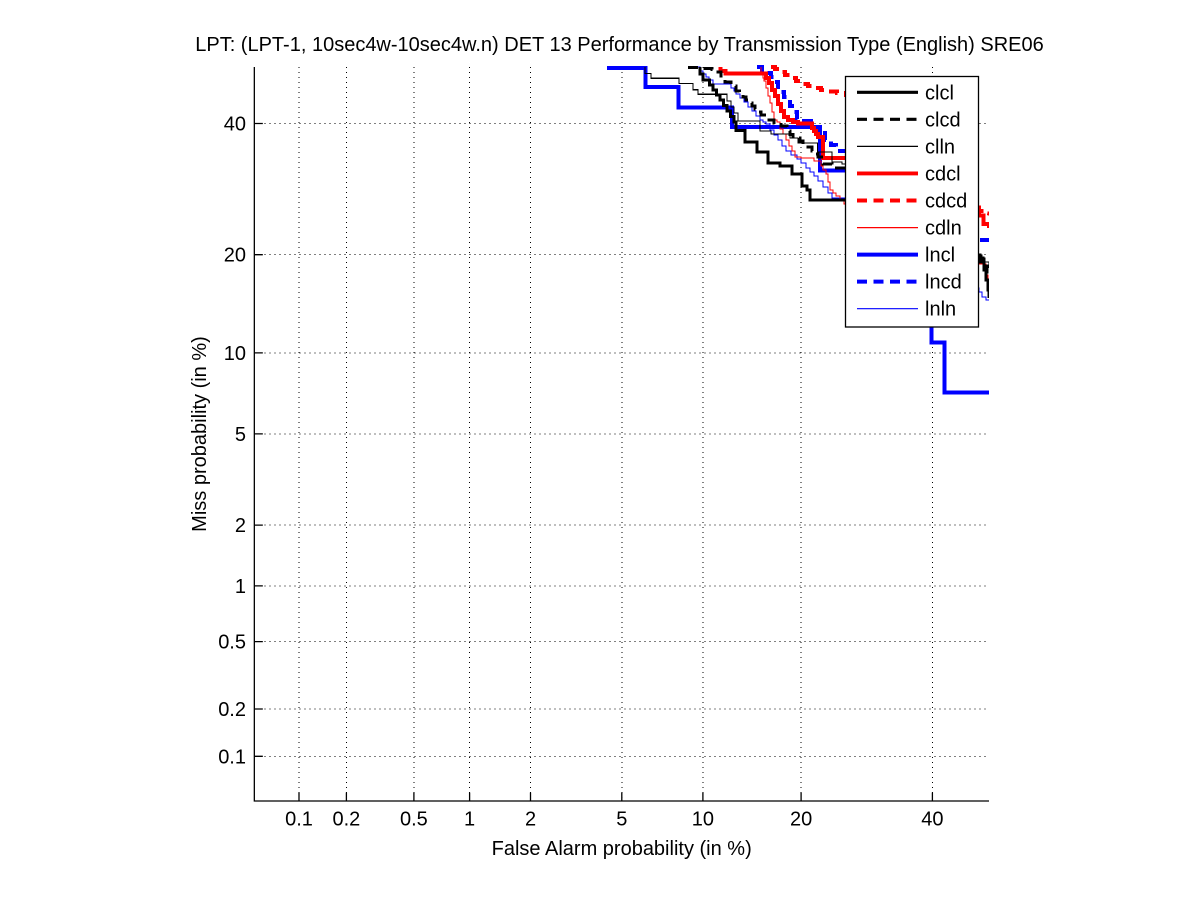 This screenshot has height=905, width=1201. What do you see at coordinates (939, 93) in the screenshot?
I see `svg-text: clcl` at bounding box center [939, 93].